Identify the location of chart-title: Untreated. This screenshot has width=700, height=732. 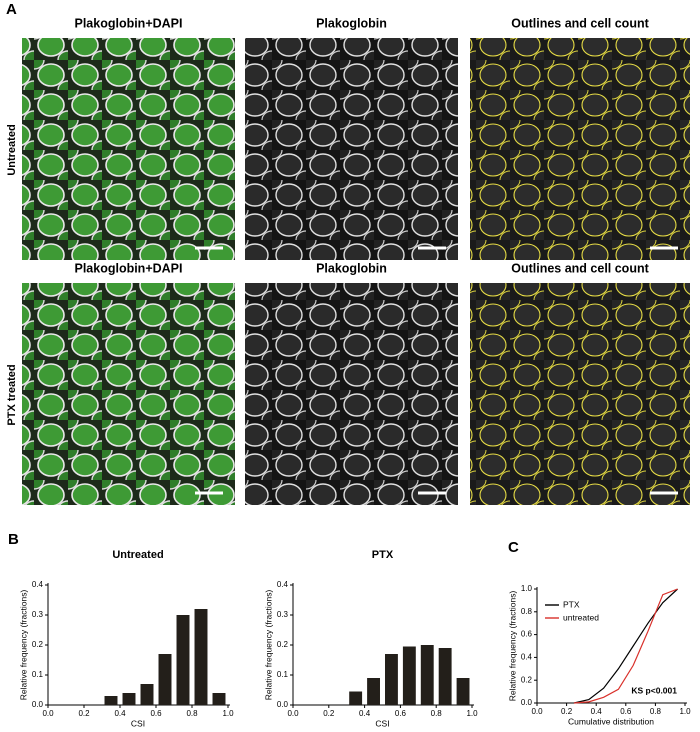
(137, 555).